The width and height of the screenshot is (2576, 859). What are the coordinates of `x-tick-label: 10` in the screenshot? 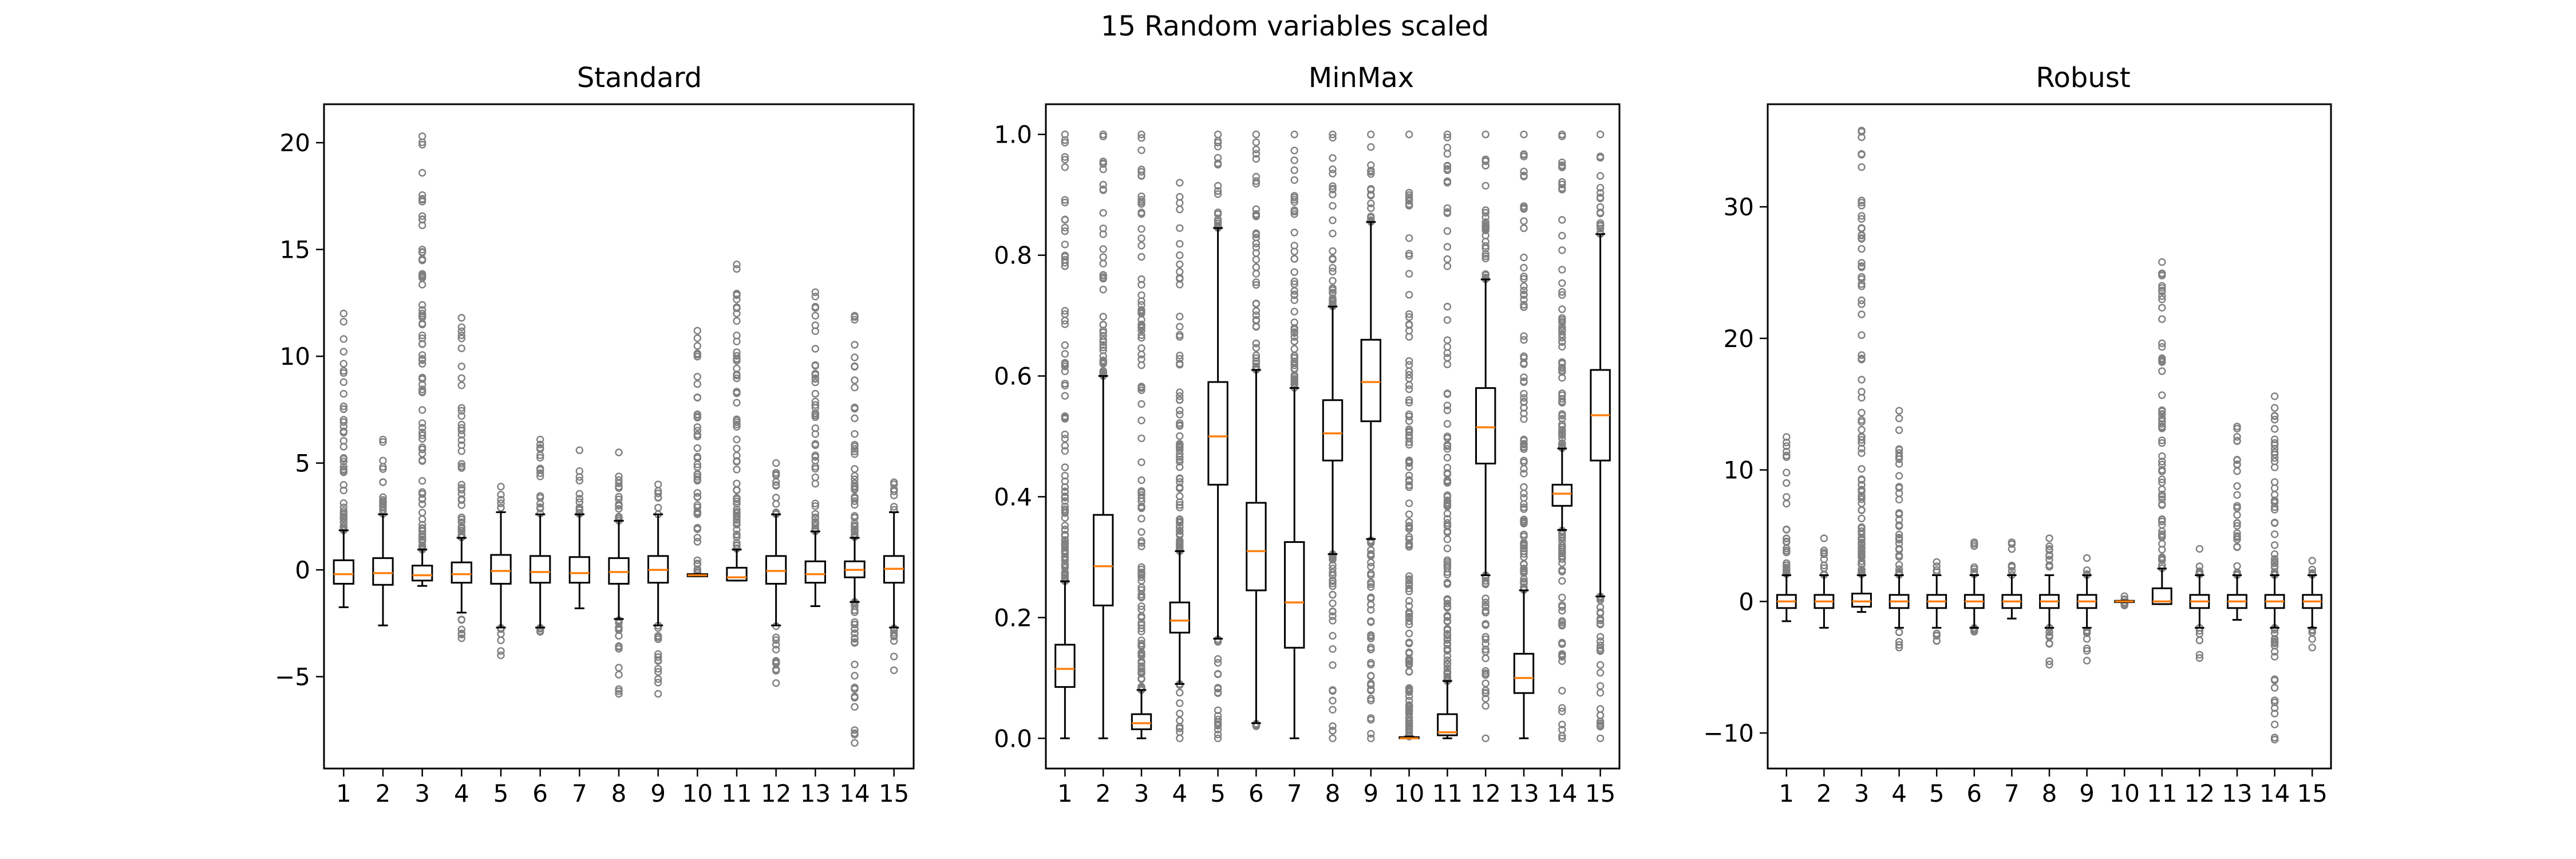 It's located at (2124, 793).